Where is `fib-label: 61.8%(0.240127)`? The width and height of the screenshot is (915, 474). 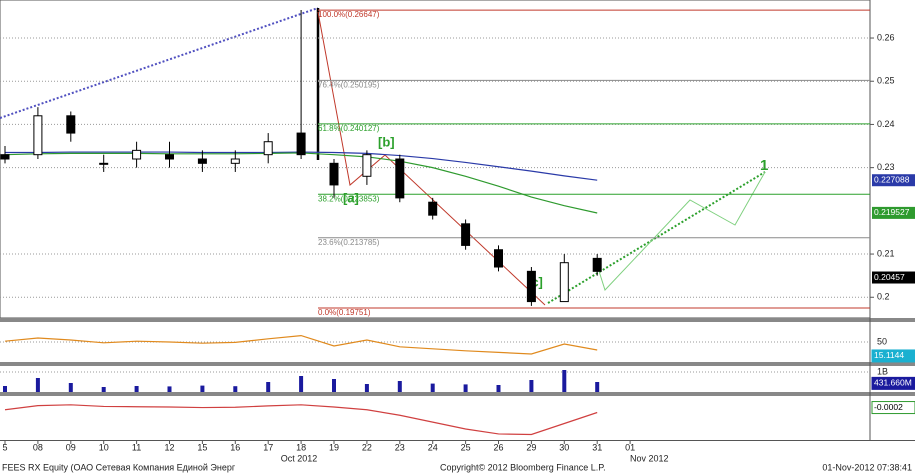
fib-label: 61.8%(0.240127) is located at coordinates (349, 128).